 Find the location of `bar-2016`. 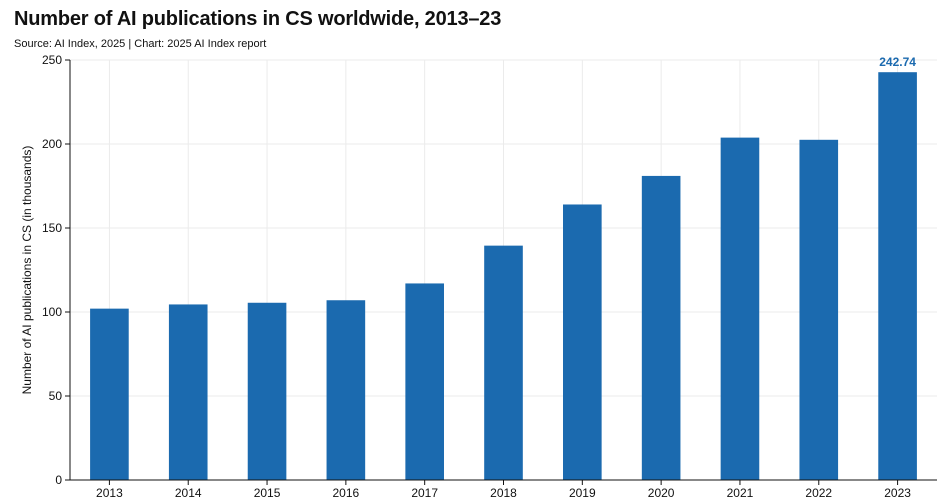

bar-2016 is located at coordinates (346, 390).